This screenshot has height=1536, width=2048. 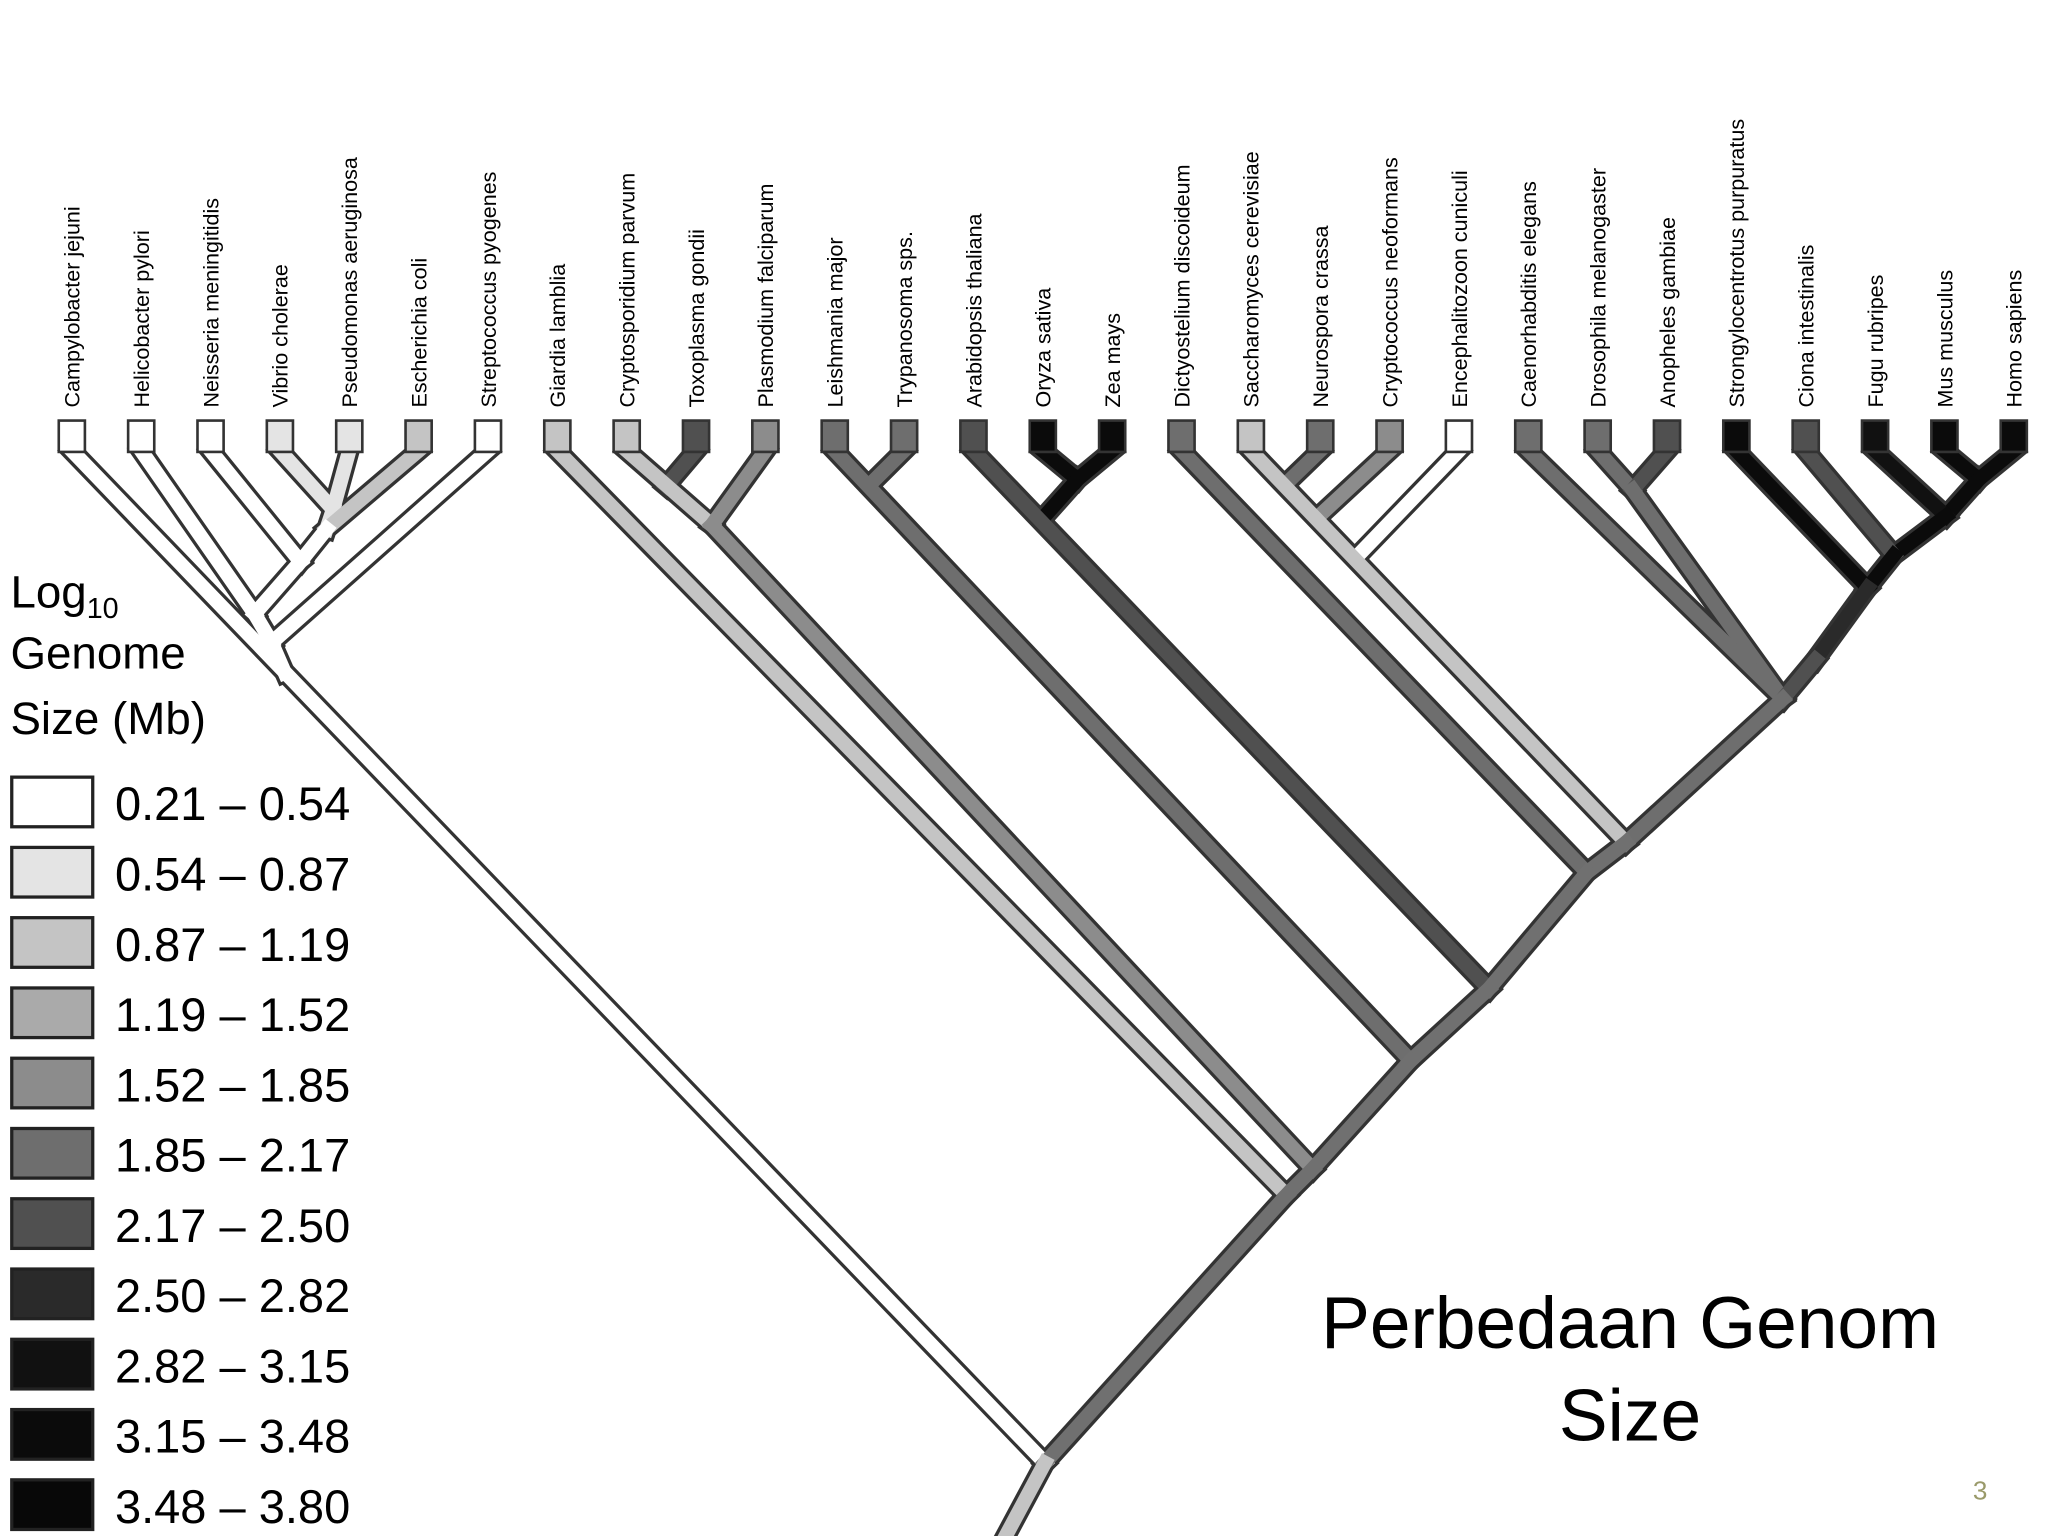 I want to click on legend-title-sub: 10, so click(x=103, y=609).